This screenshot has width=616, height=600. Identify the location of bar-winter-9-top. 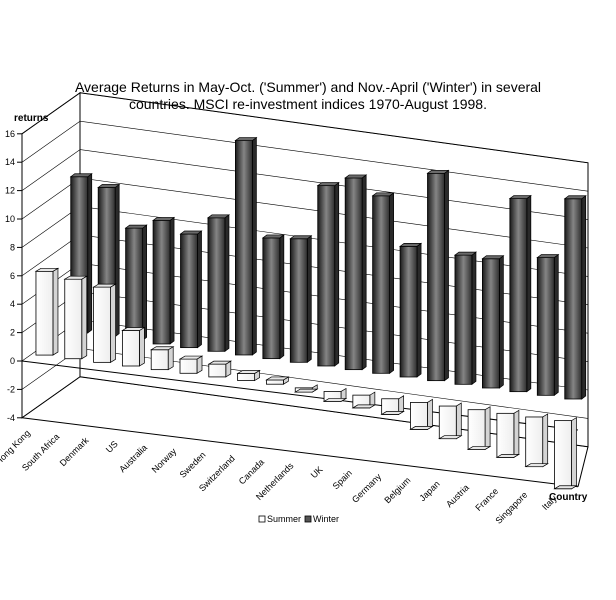
(328, 184).